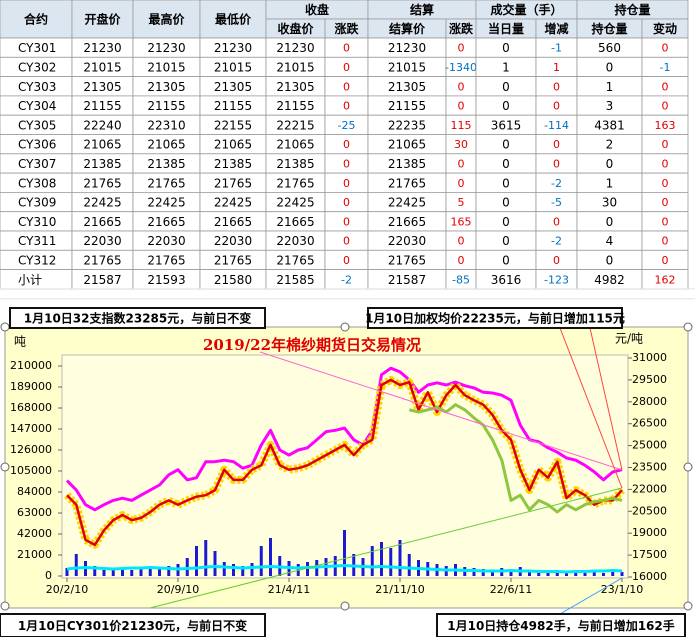 This screenshot has width=695, height=637. I want to click on header-cell: 收盘价, so click(295, 28).